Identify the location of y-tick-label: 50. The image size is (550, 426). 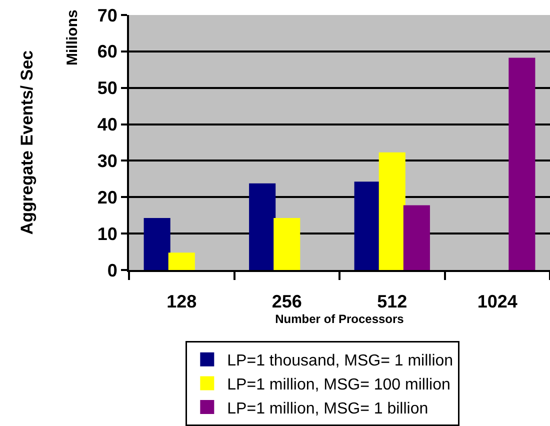
(107, 88).